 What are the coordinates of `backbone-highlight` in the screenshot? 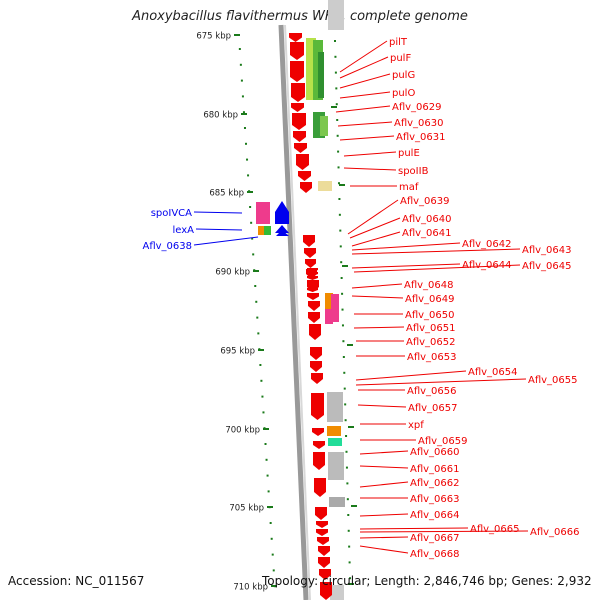 It's located at (297, 312).